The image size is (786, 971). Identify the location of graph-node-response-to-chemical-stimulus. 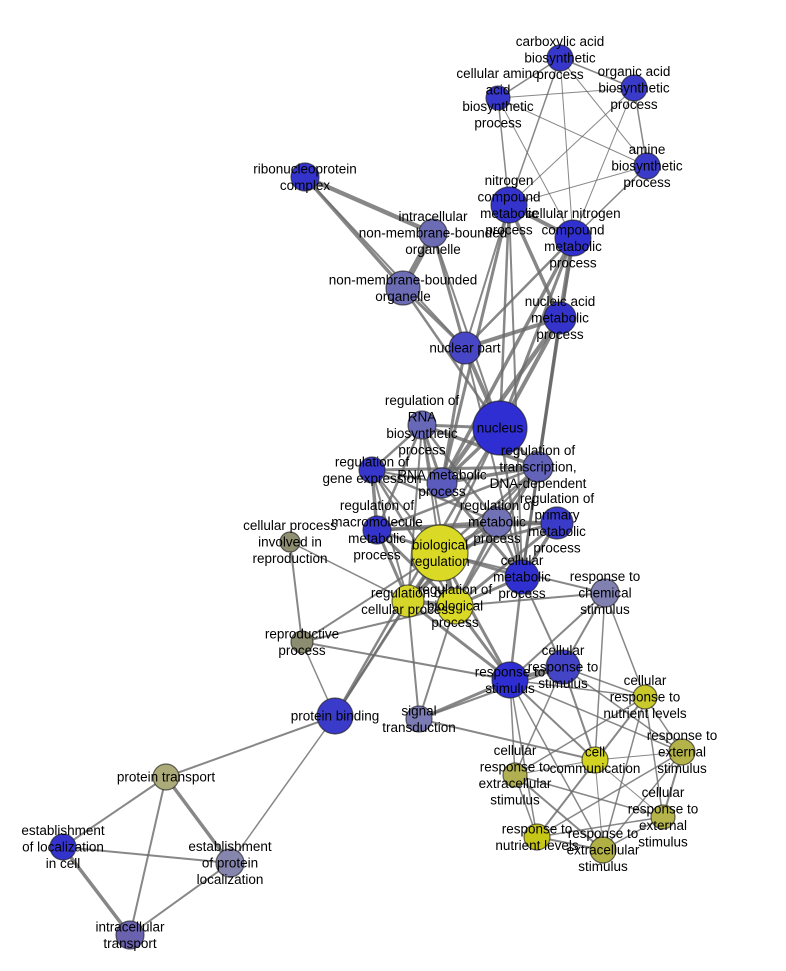
(605, 593).